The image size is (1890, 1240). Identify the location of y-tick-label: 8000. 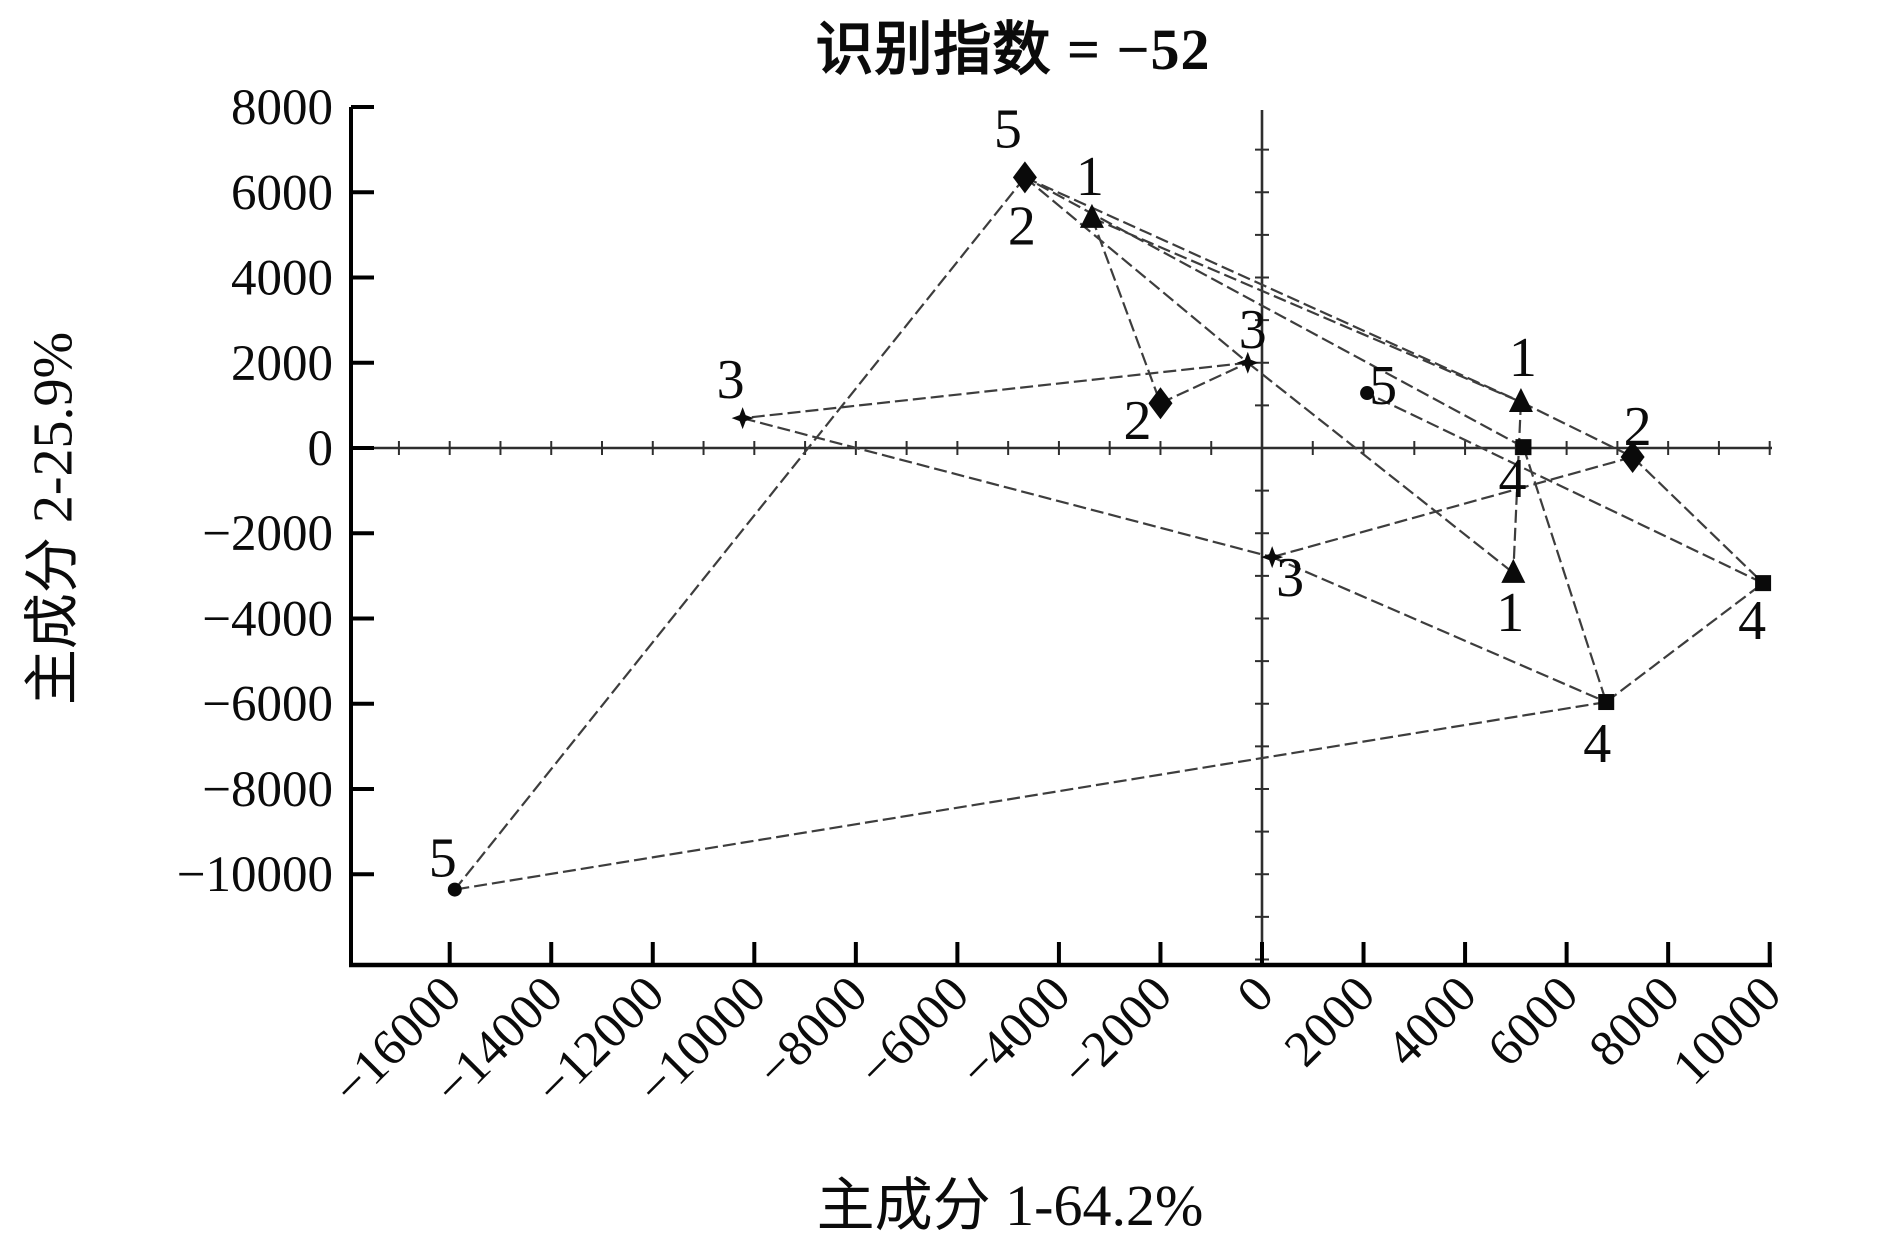
(282, 108).